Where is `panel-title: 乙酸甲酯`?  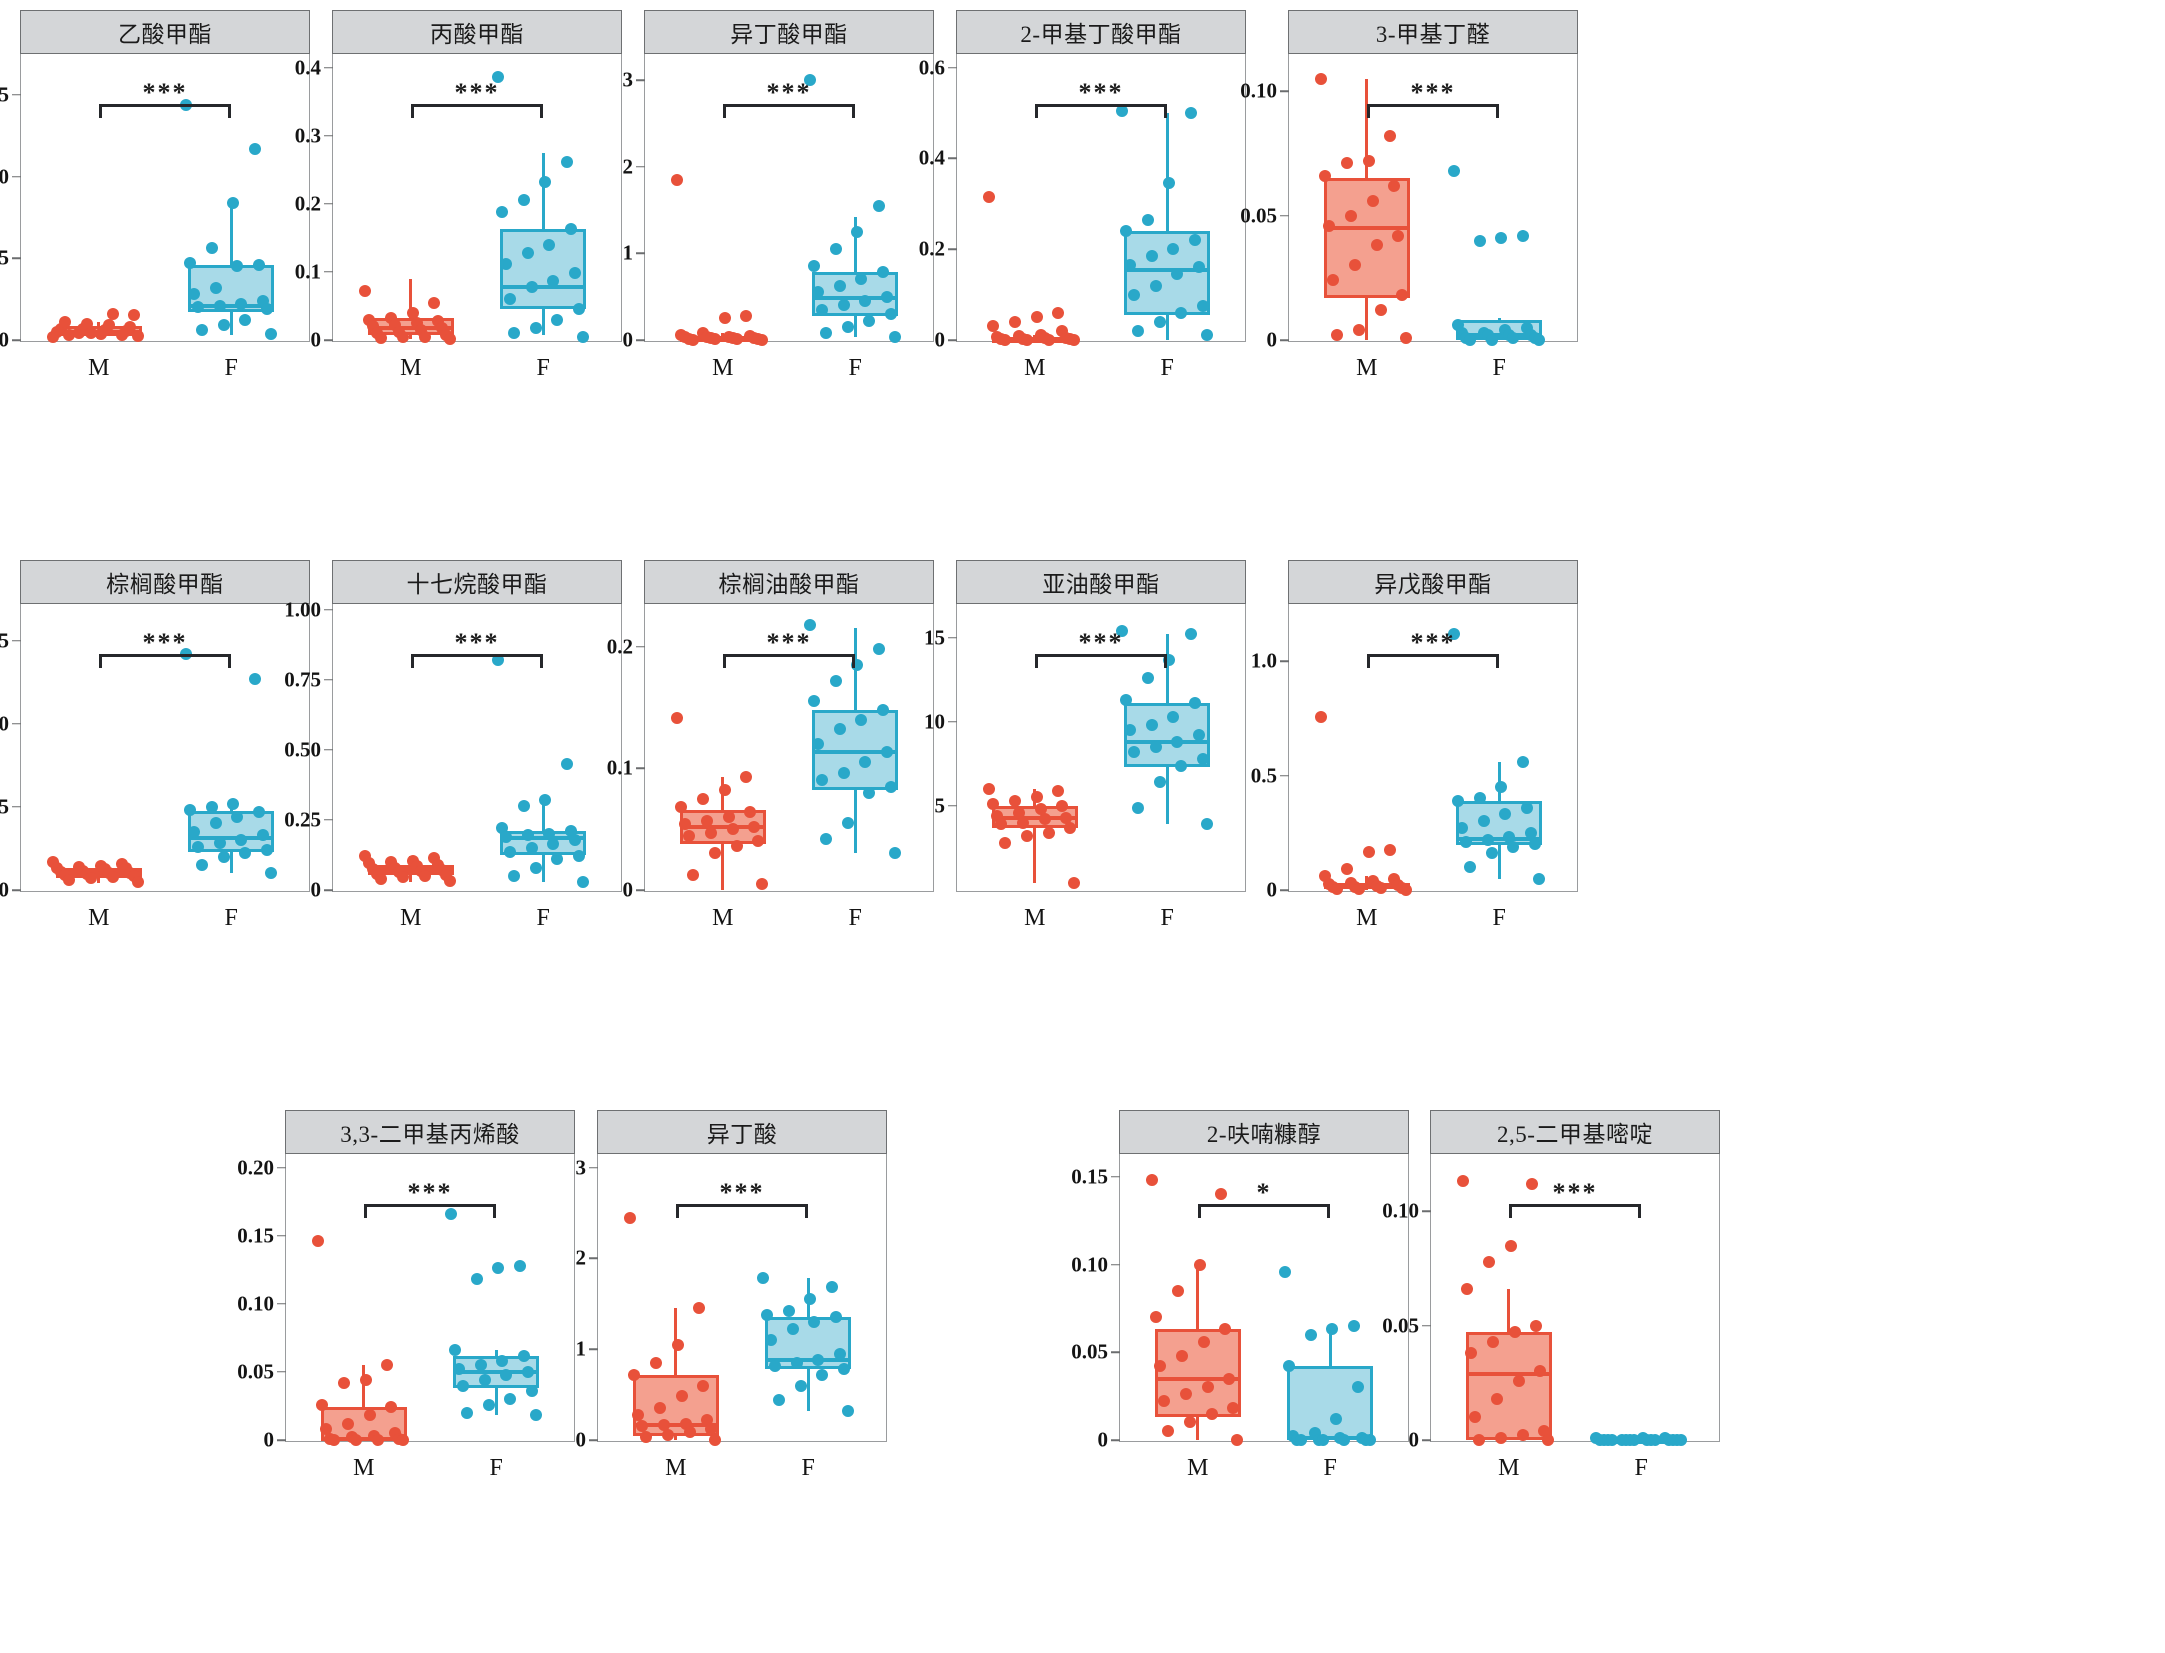
panel-title: 乙酸甲酯 is located at coordinates (165, 34).